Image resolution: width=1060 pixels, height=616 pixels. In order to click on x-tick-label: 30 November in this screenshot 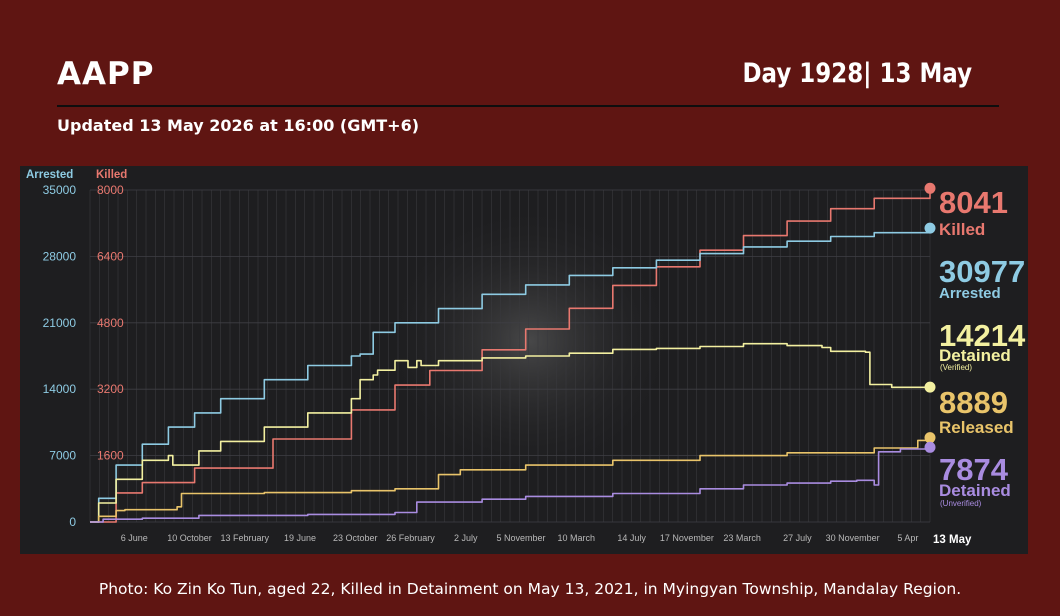, I will do `click(853, 538)`.